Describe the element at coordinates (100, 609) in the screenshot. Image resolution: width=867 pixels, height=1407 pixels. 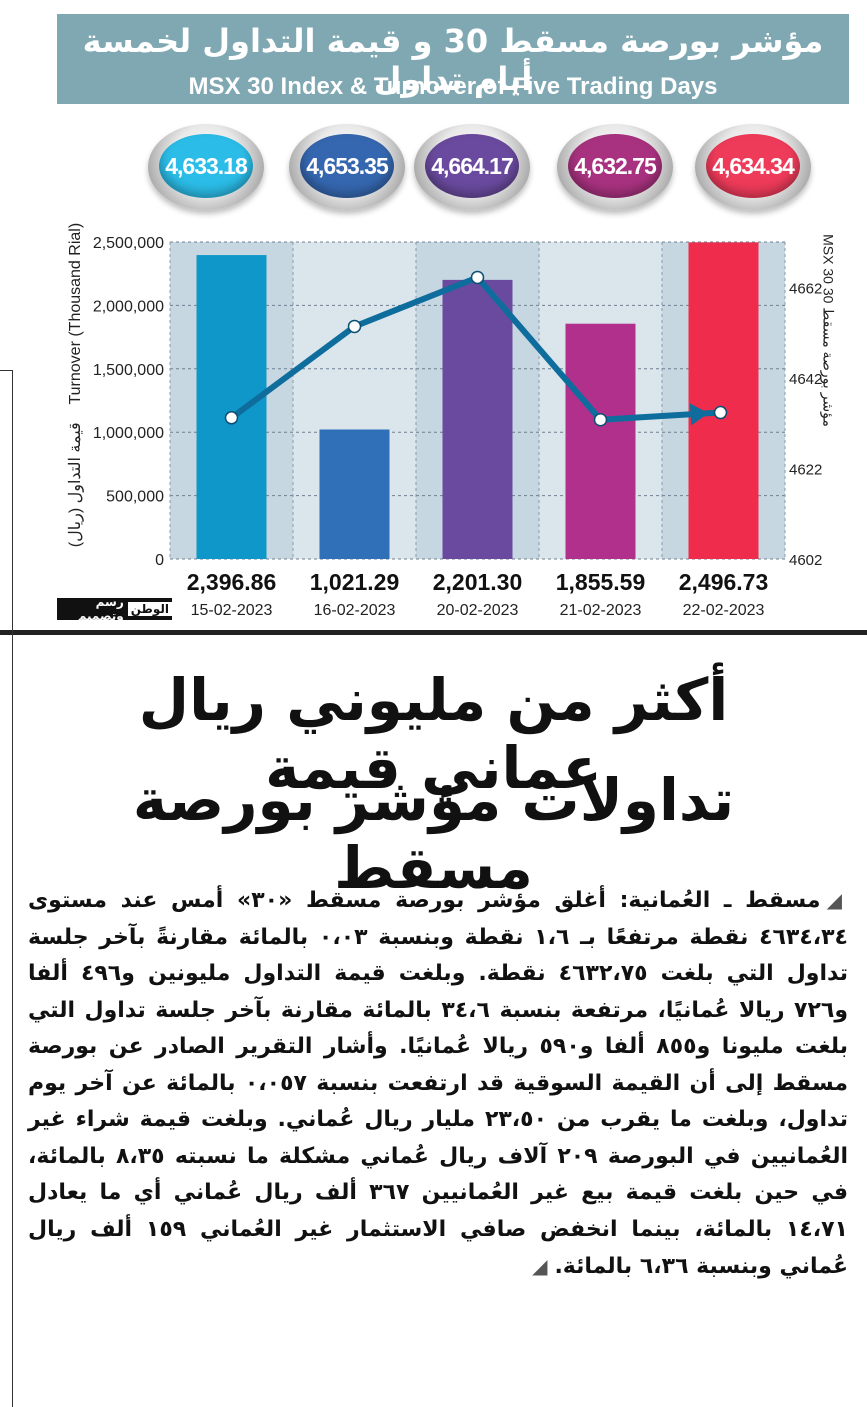
I see `logo-caption: رسم وتصميم` at that location.